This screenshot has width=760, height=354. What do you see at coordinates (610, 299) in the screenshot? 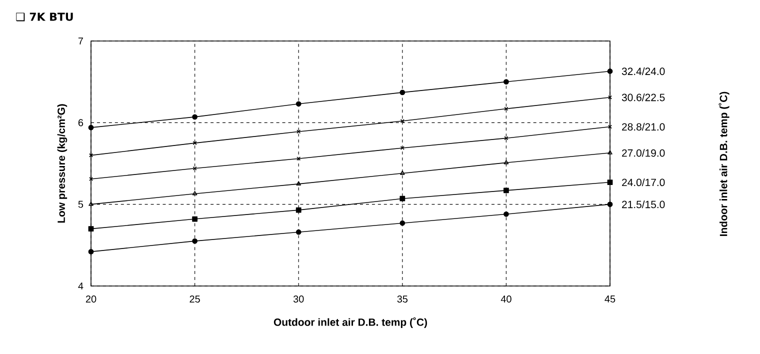
I see `x-tick-label: 45` at bounding box center [610, 299].